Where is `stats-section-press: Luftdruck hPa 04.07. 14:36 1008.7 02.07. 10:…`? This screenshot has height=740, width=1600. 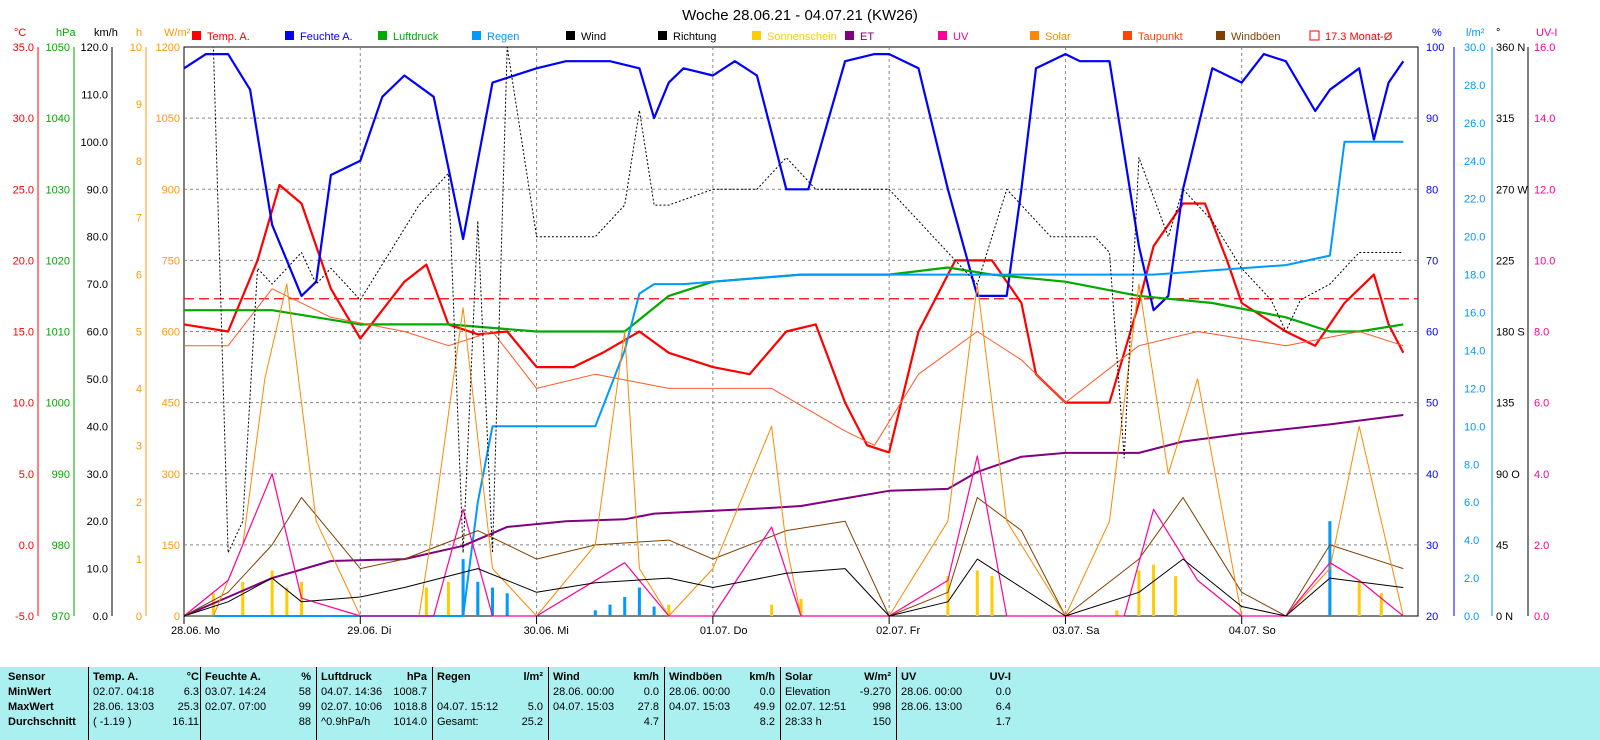 stats-section-press: Luftdruck hPa 04.07. 14:36 1008.7 02.07. 10:… is located at coordinates (374, 703).